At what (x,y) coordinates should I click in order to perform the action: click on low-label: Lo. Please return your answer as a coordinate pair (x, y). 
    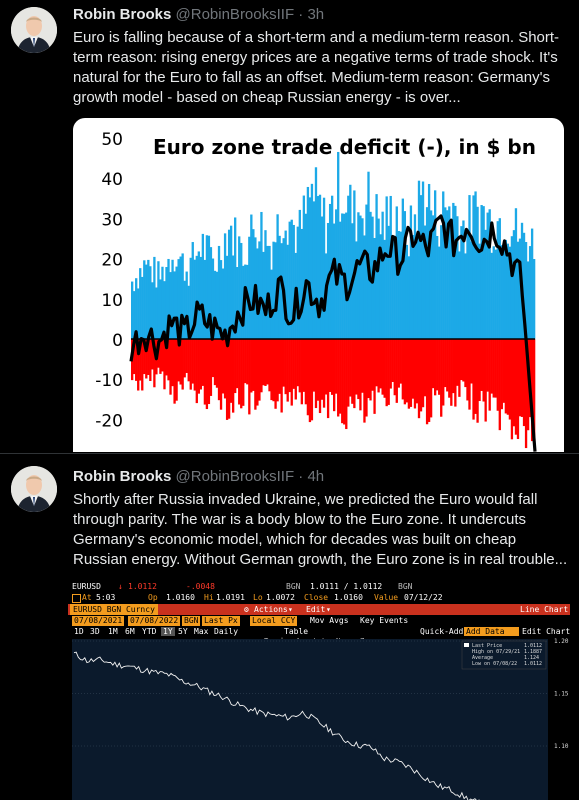
    Looking at the image, I should click on (258, 597).